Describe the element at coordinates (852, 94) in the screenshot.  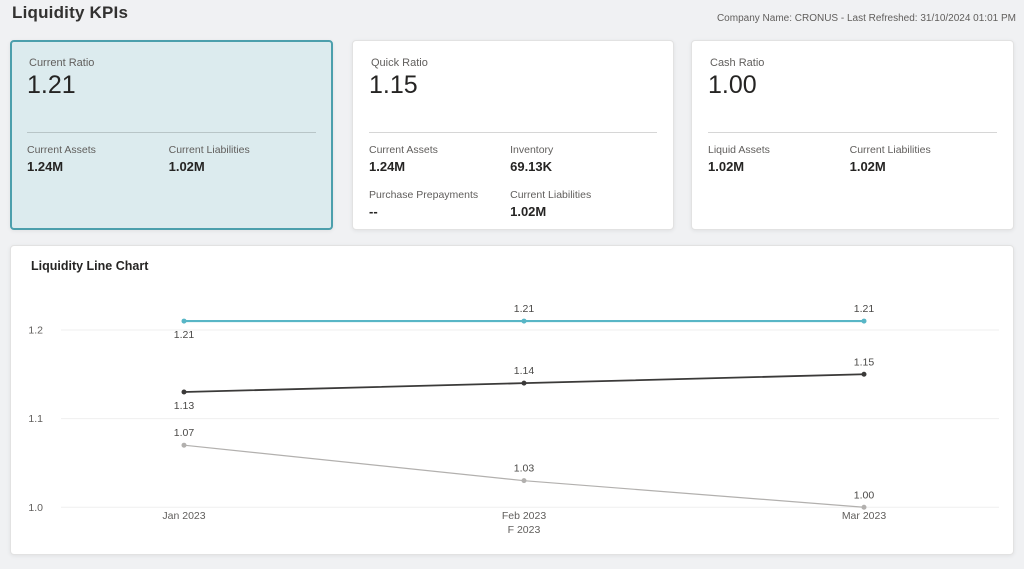
I see `kpi-card-header: Cash Ratio 1.00` at that location.